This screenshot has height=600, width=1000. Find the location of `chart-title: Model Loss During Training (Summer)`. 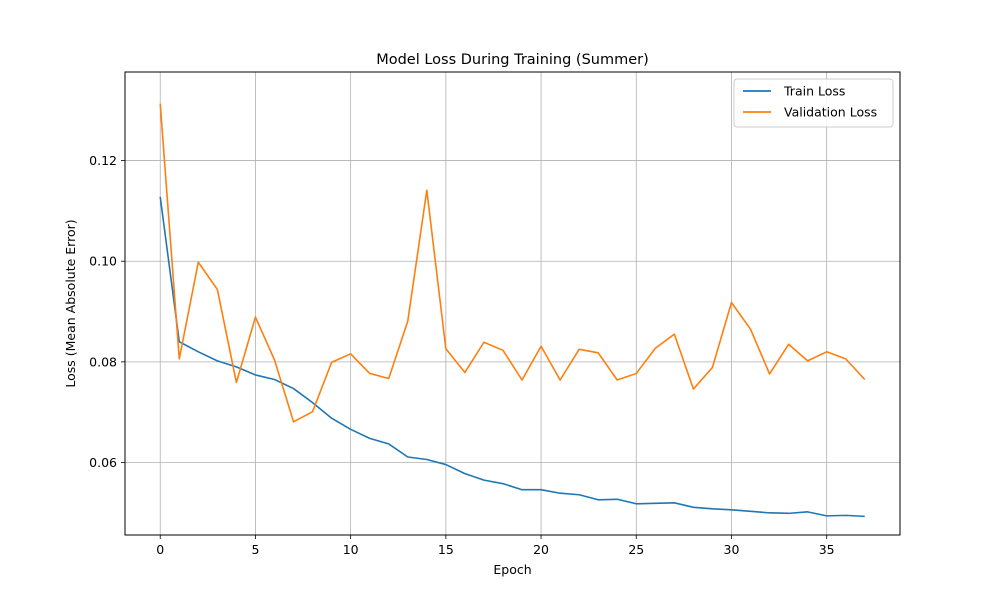

chart-title: Model Loss During Training (Summer) is located at coordinates (512, 60).